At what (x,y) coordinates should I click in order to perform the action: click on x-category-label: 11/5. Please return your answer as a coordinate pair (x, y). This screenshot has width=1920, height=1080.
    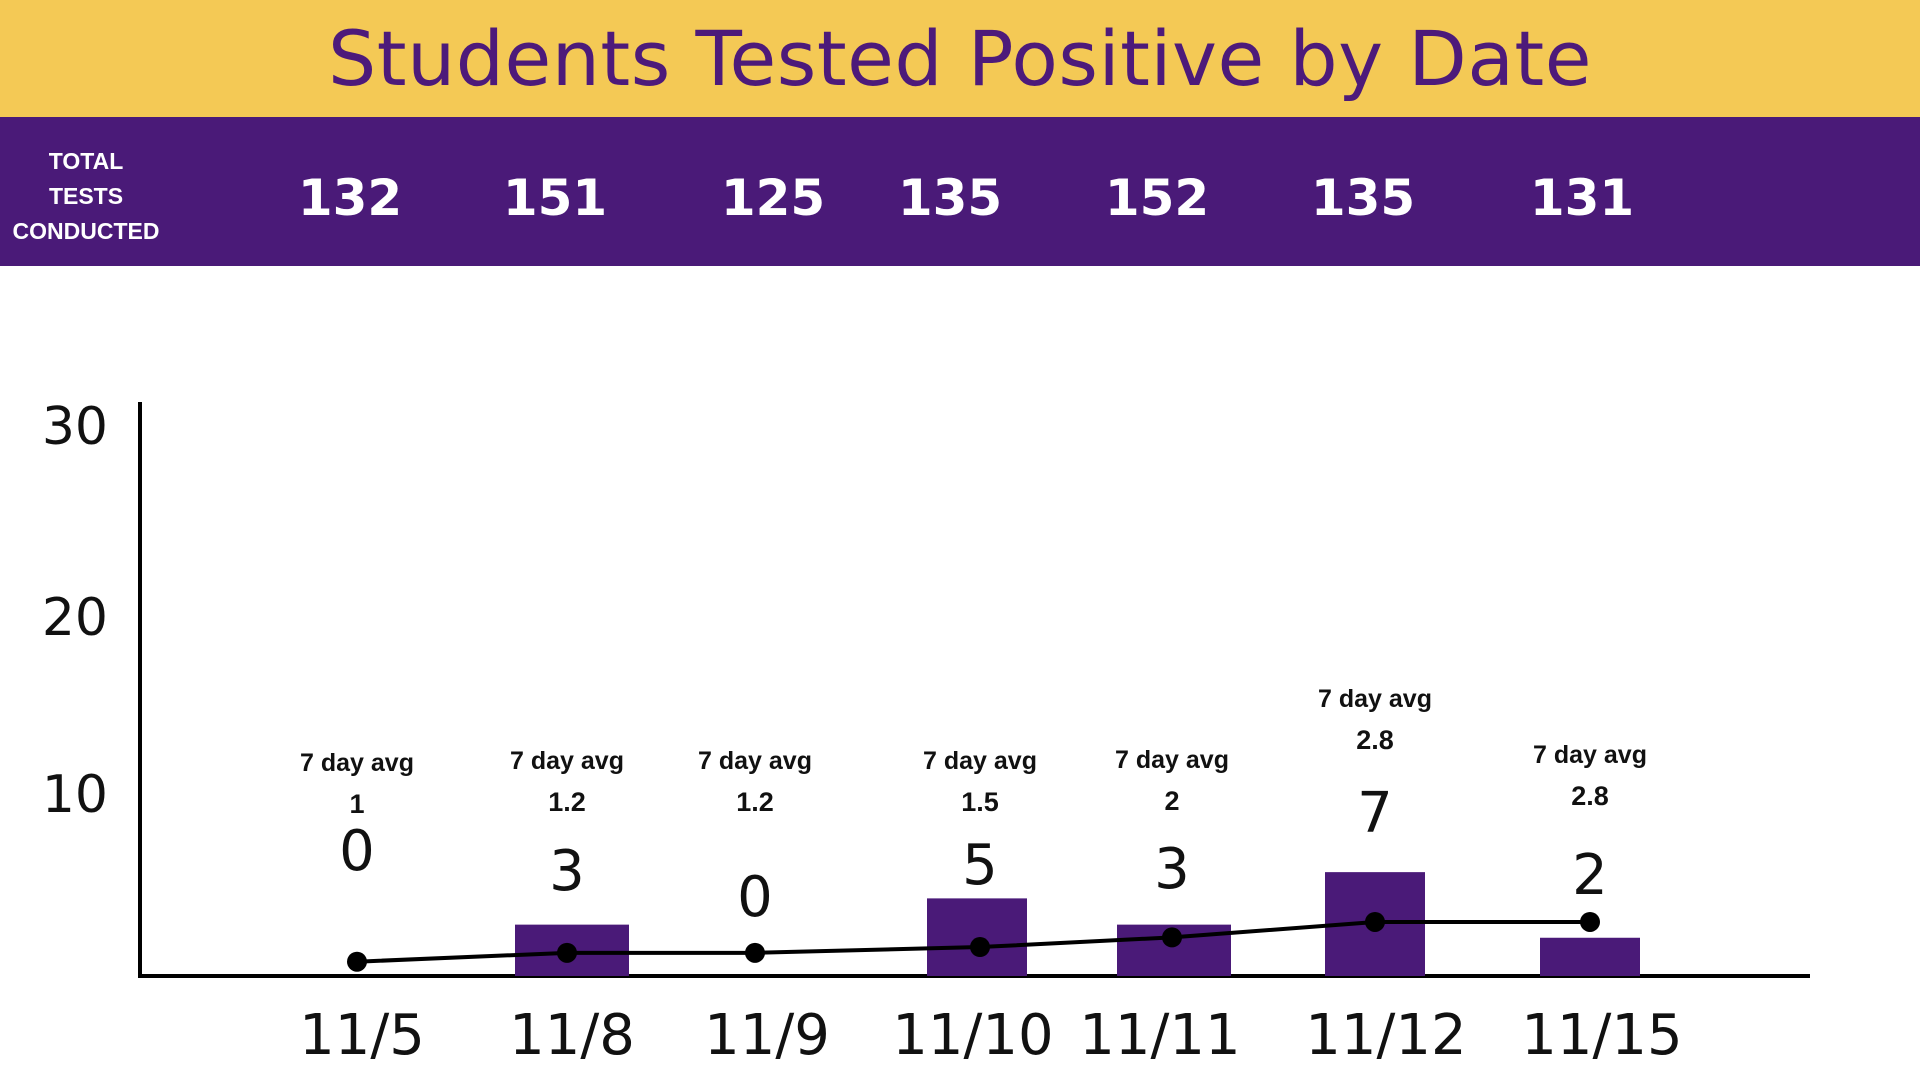
    Looking at the image, I should click on (362, 1035).